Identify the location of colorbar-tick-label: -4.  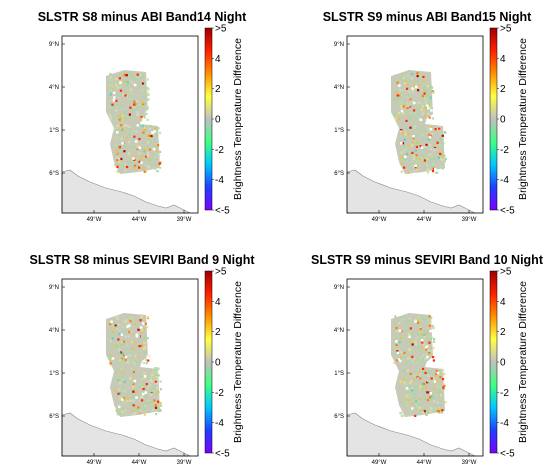
(504, 180).